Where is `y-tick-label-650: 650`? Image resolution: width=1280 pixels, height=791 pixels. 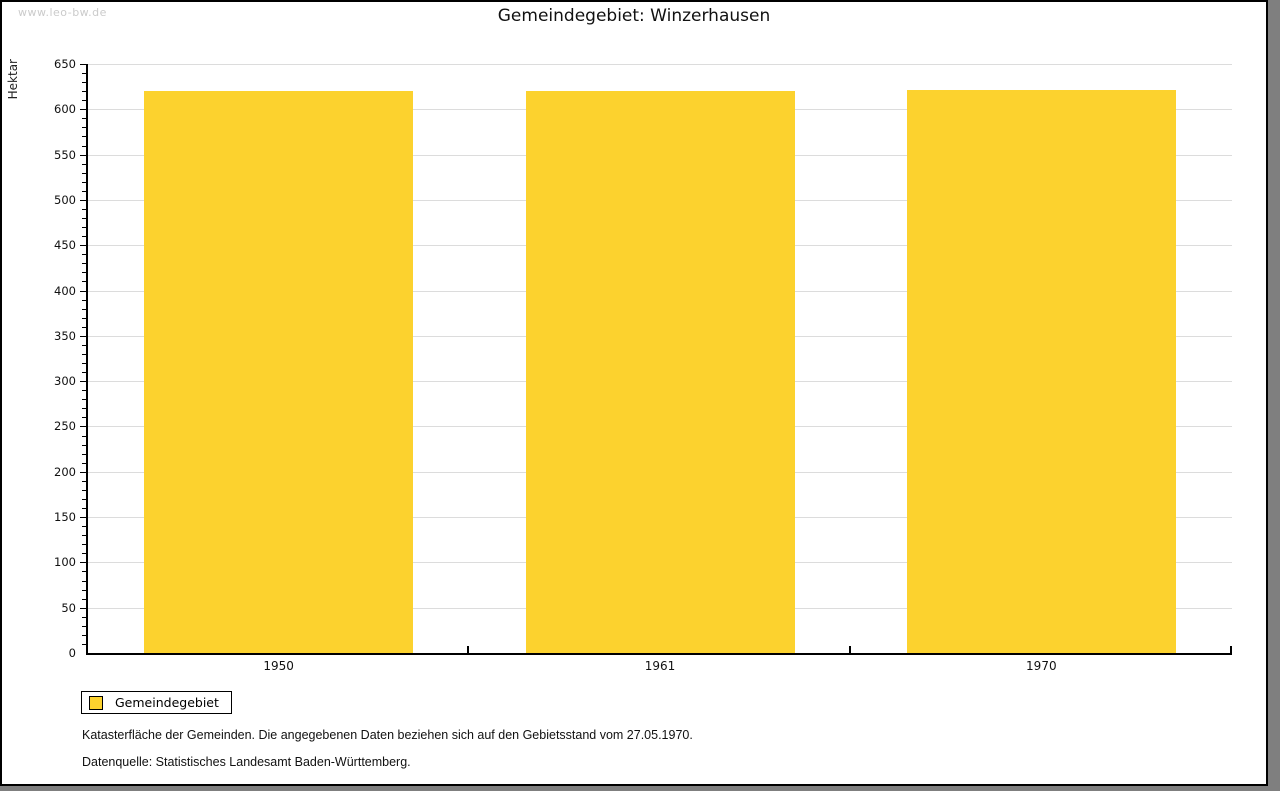 y-tick-label-650: 650 is located at coordinates (65, 64).